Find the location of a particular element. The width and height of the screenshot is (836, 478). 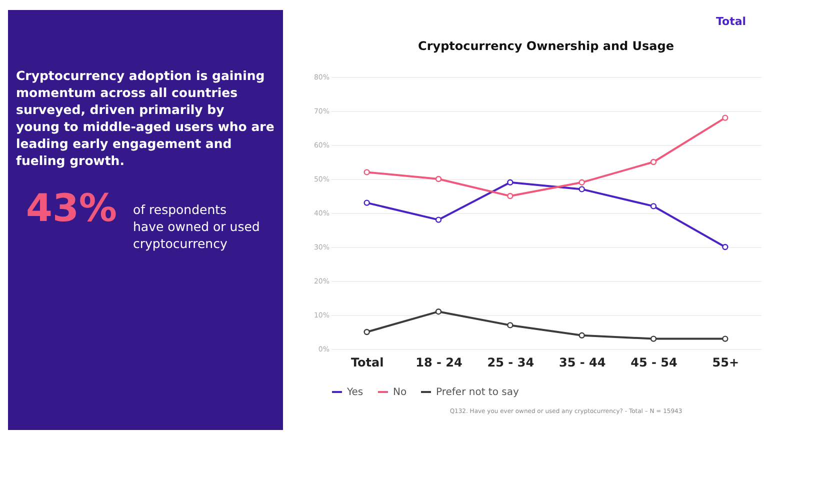

legend-label: No is located at coordinates (400, 392).